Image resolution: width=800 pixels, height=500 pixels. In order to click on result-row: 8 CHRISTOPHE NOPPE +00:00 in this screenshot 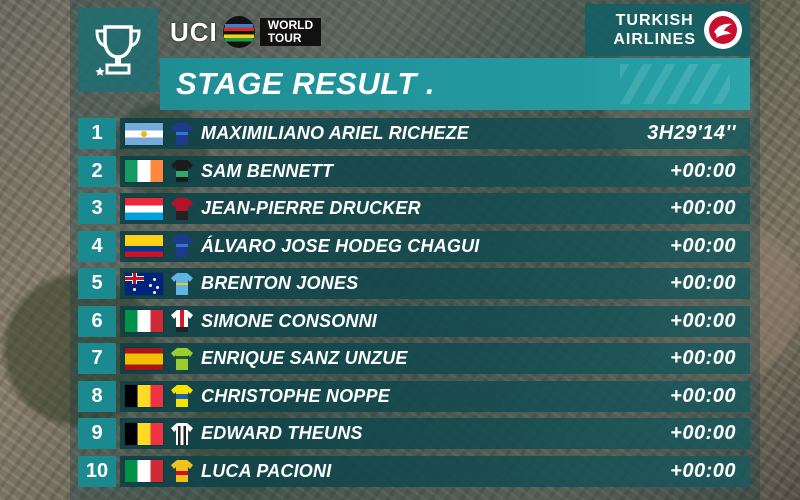, I will do `click(414, 396)`.